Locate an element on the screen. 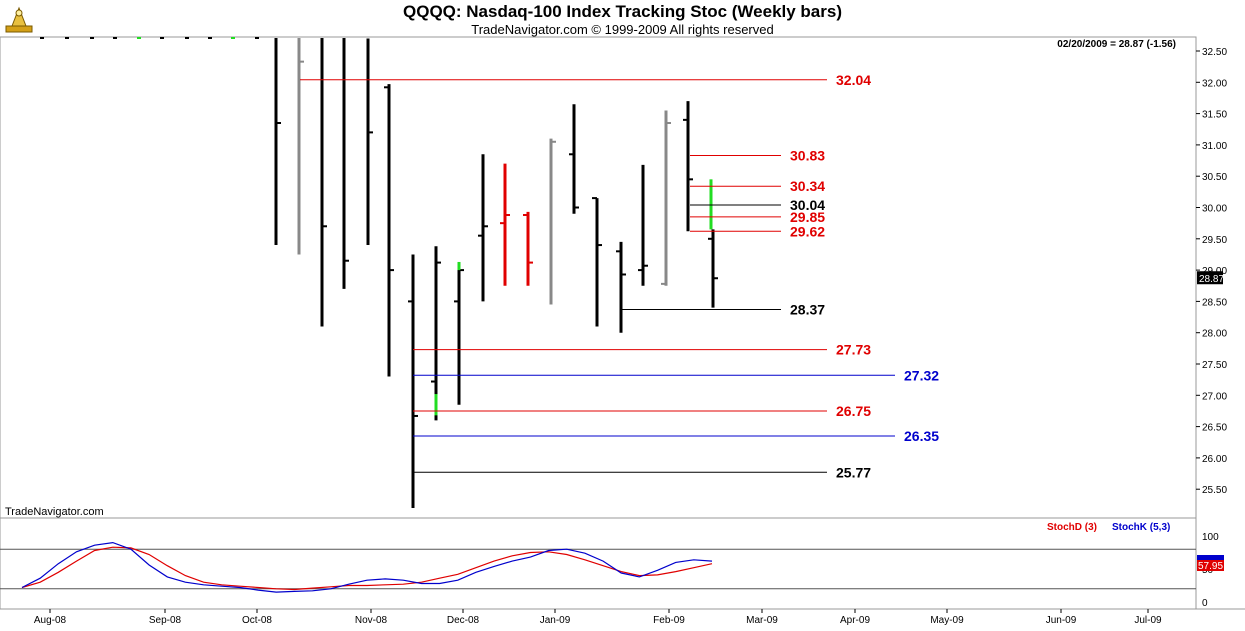  price-tick-label: 30.50 is located at coordinates (1214, 177).